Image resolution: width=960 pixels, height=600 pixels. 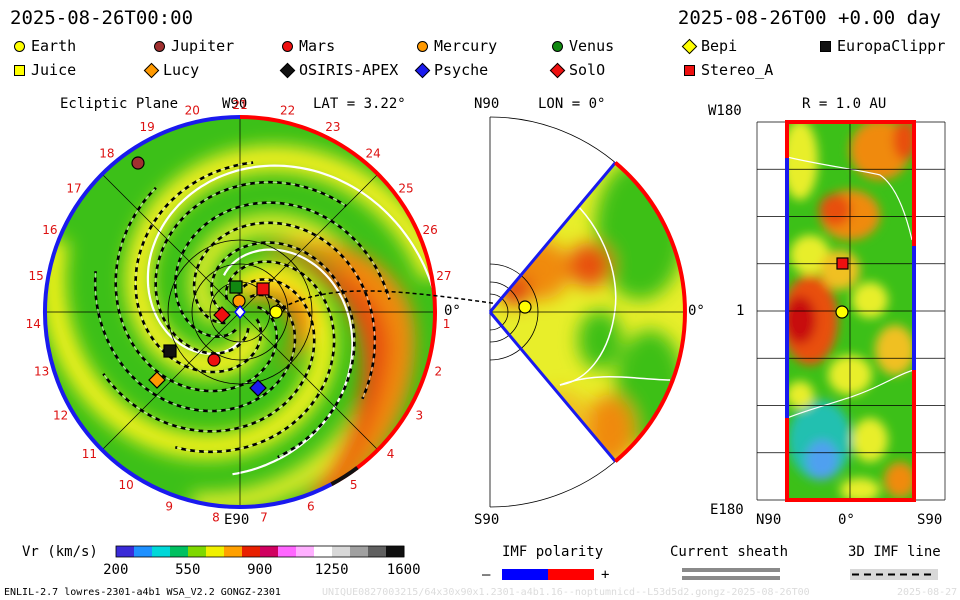 What do you see at coordinates (41, 371) in the screenshot?
I see `ecliptic-tick-label: 13` at bounding box center [41, 371].